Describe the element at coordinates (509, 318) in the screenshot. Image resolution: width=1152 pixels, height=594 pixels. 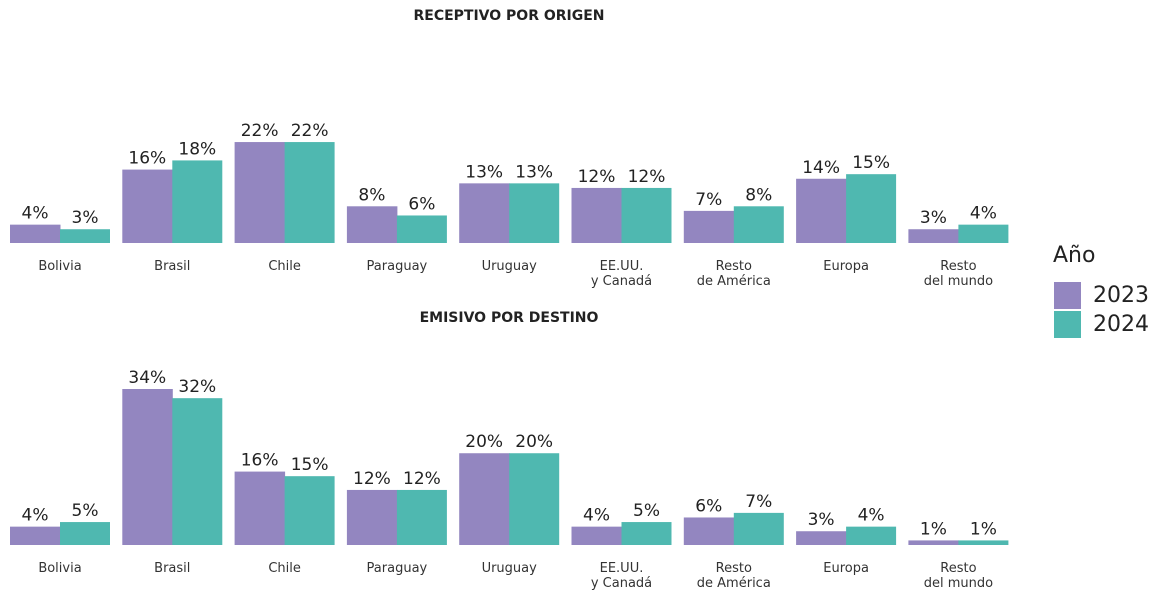
I see `chart-title: EMISIVO POR DESTINO` at that location.